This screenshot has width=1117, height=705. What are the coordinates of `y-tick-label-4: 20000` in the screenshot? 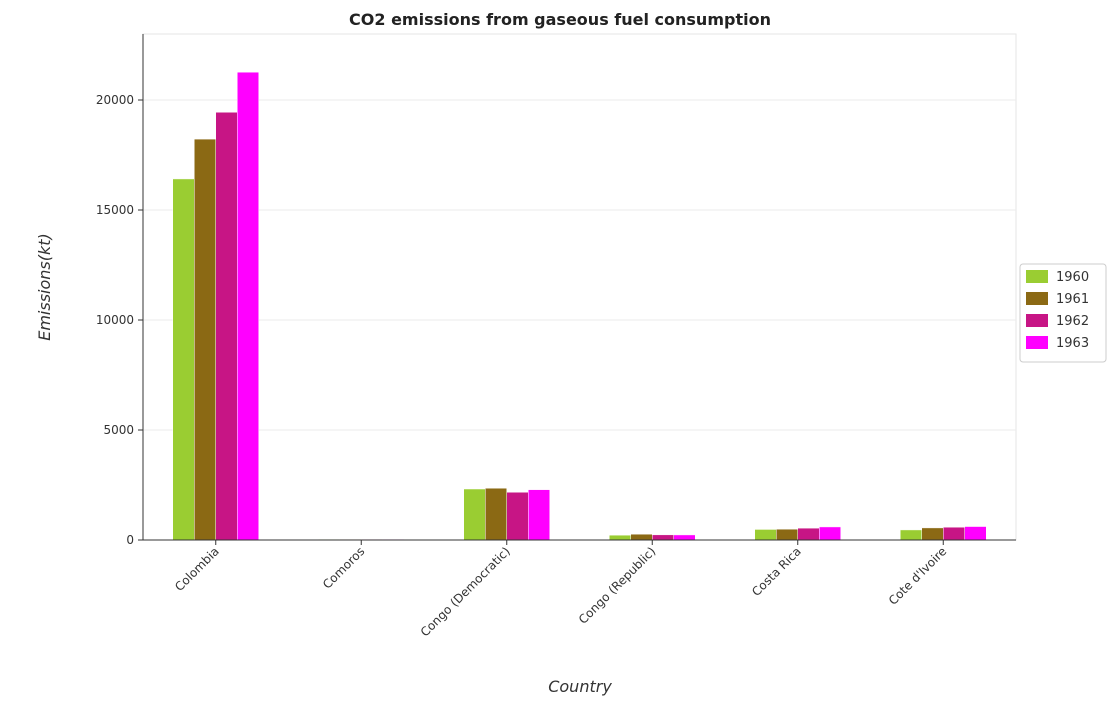 It's located at (115, 100).